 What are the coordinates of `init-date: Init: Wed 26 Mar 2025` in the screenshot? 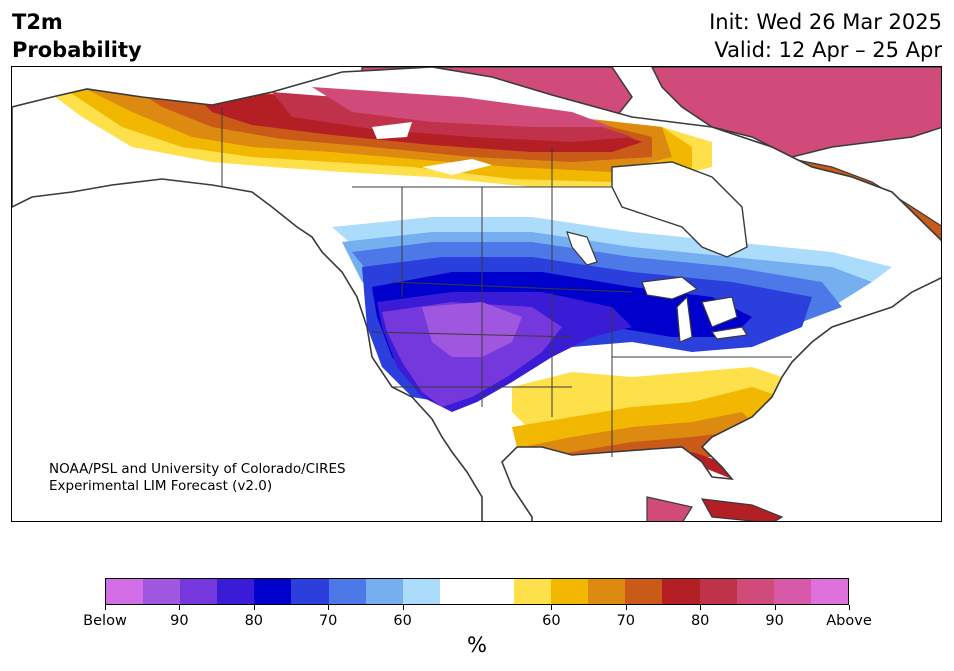 It's located at (825, 22).